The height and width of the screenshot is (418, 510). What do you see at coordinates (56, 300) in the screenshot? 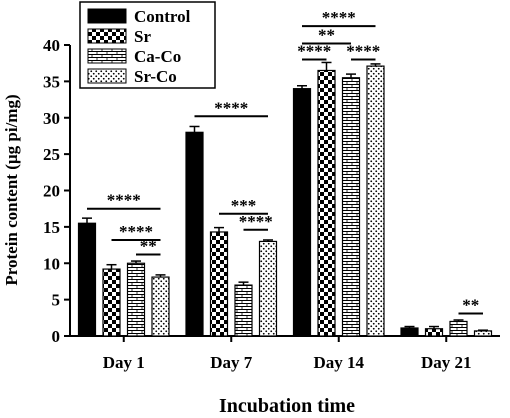
I see `y-tick-label: 5` at bounding box center [56, 300].